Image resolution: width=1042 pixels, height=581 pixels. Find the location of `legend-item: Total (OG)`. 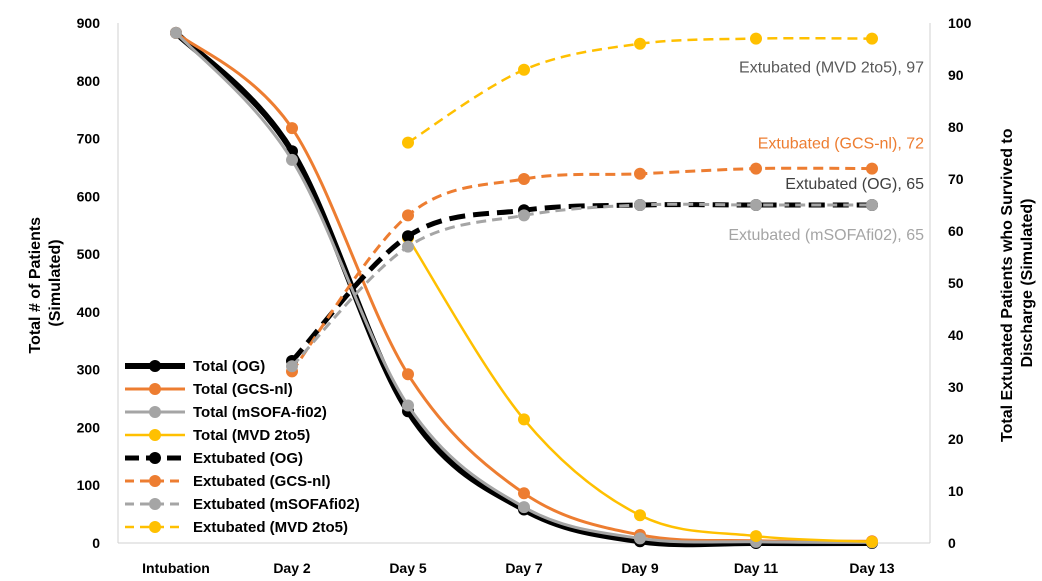

legend-item: Total (OG) is located at coordinates (195, 366).